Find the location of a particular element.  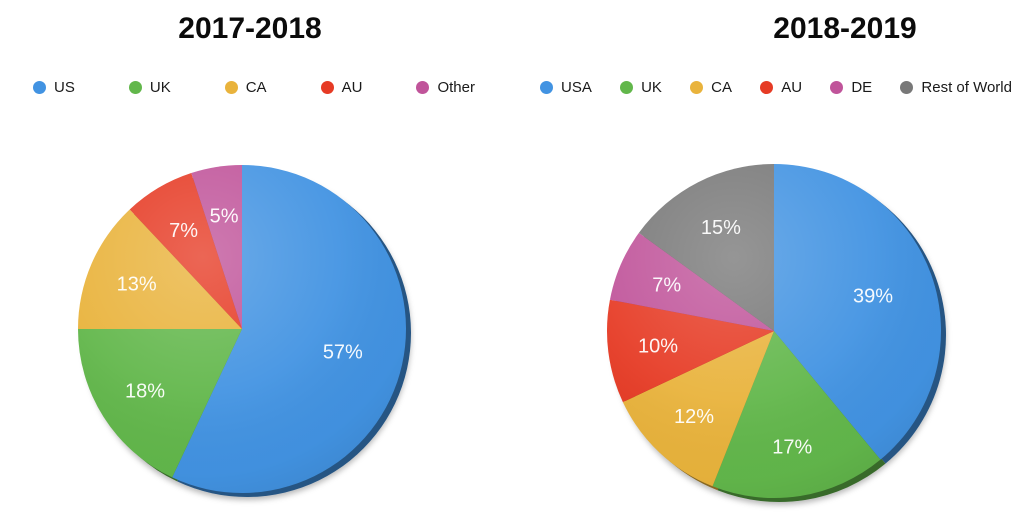

pie-slice-value-label: 18% is located at coordinates (145, 392).